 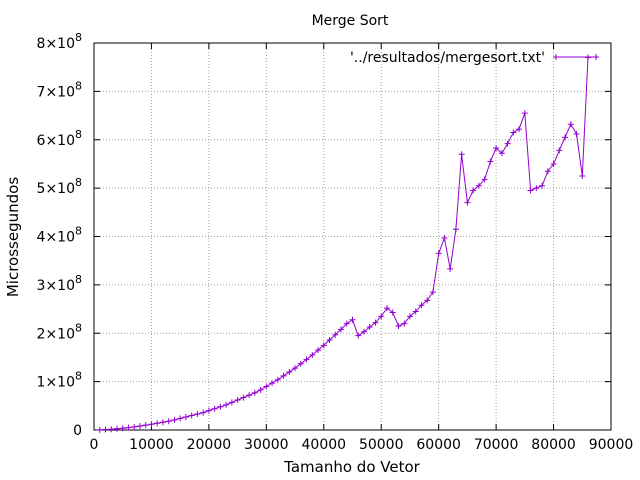 What do you see at coordinates (611, 445) in the screenshot?
I see `x-tick-label: 90000` at bounding box center [611, 445].